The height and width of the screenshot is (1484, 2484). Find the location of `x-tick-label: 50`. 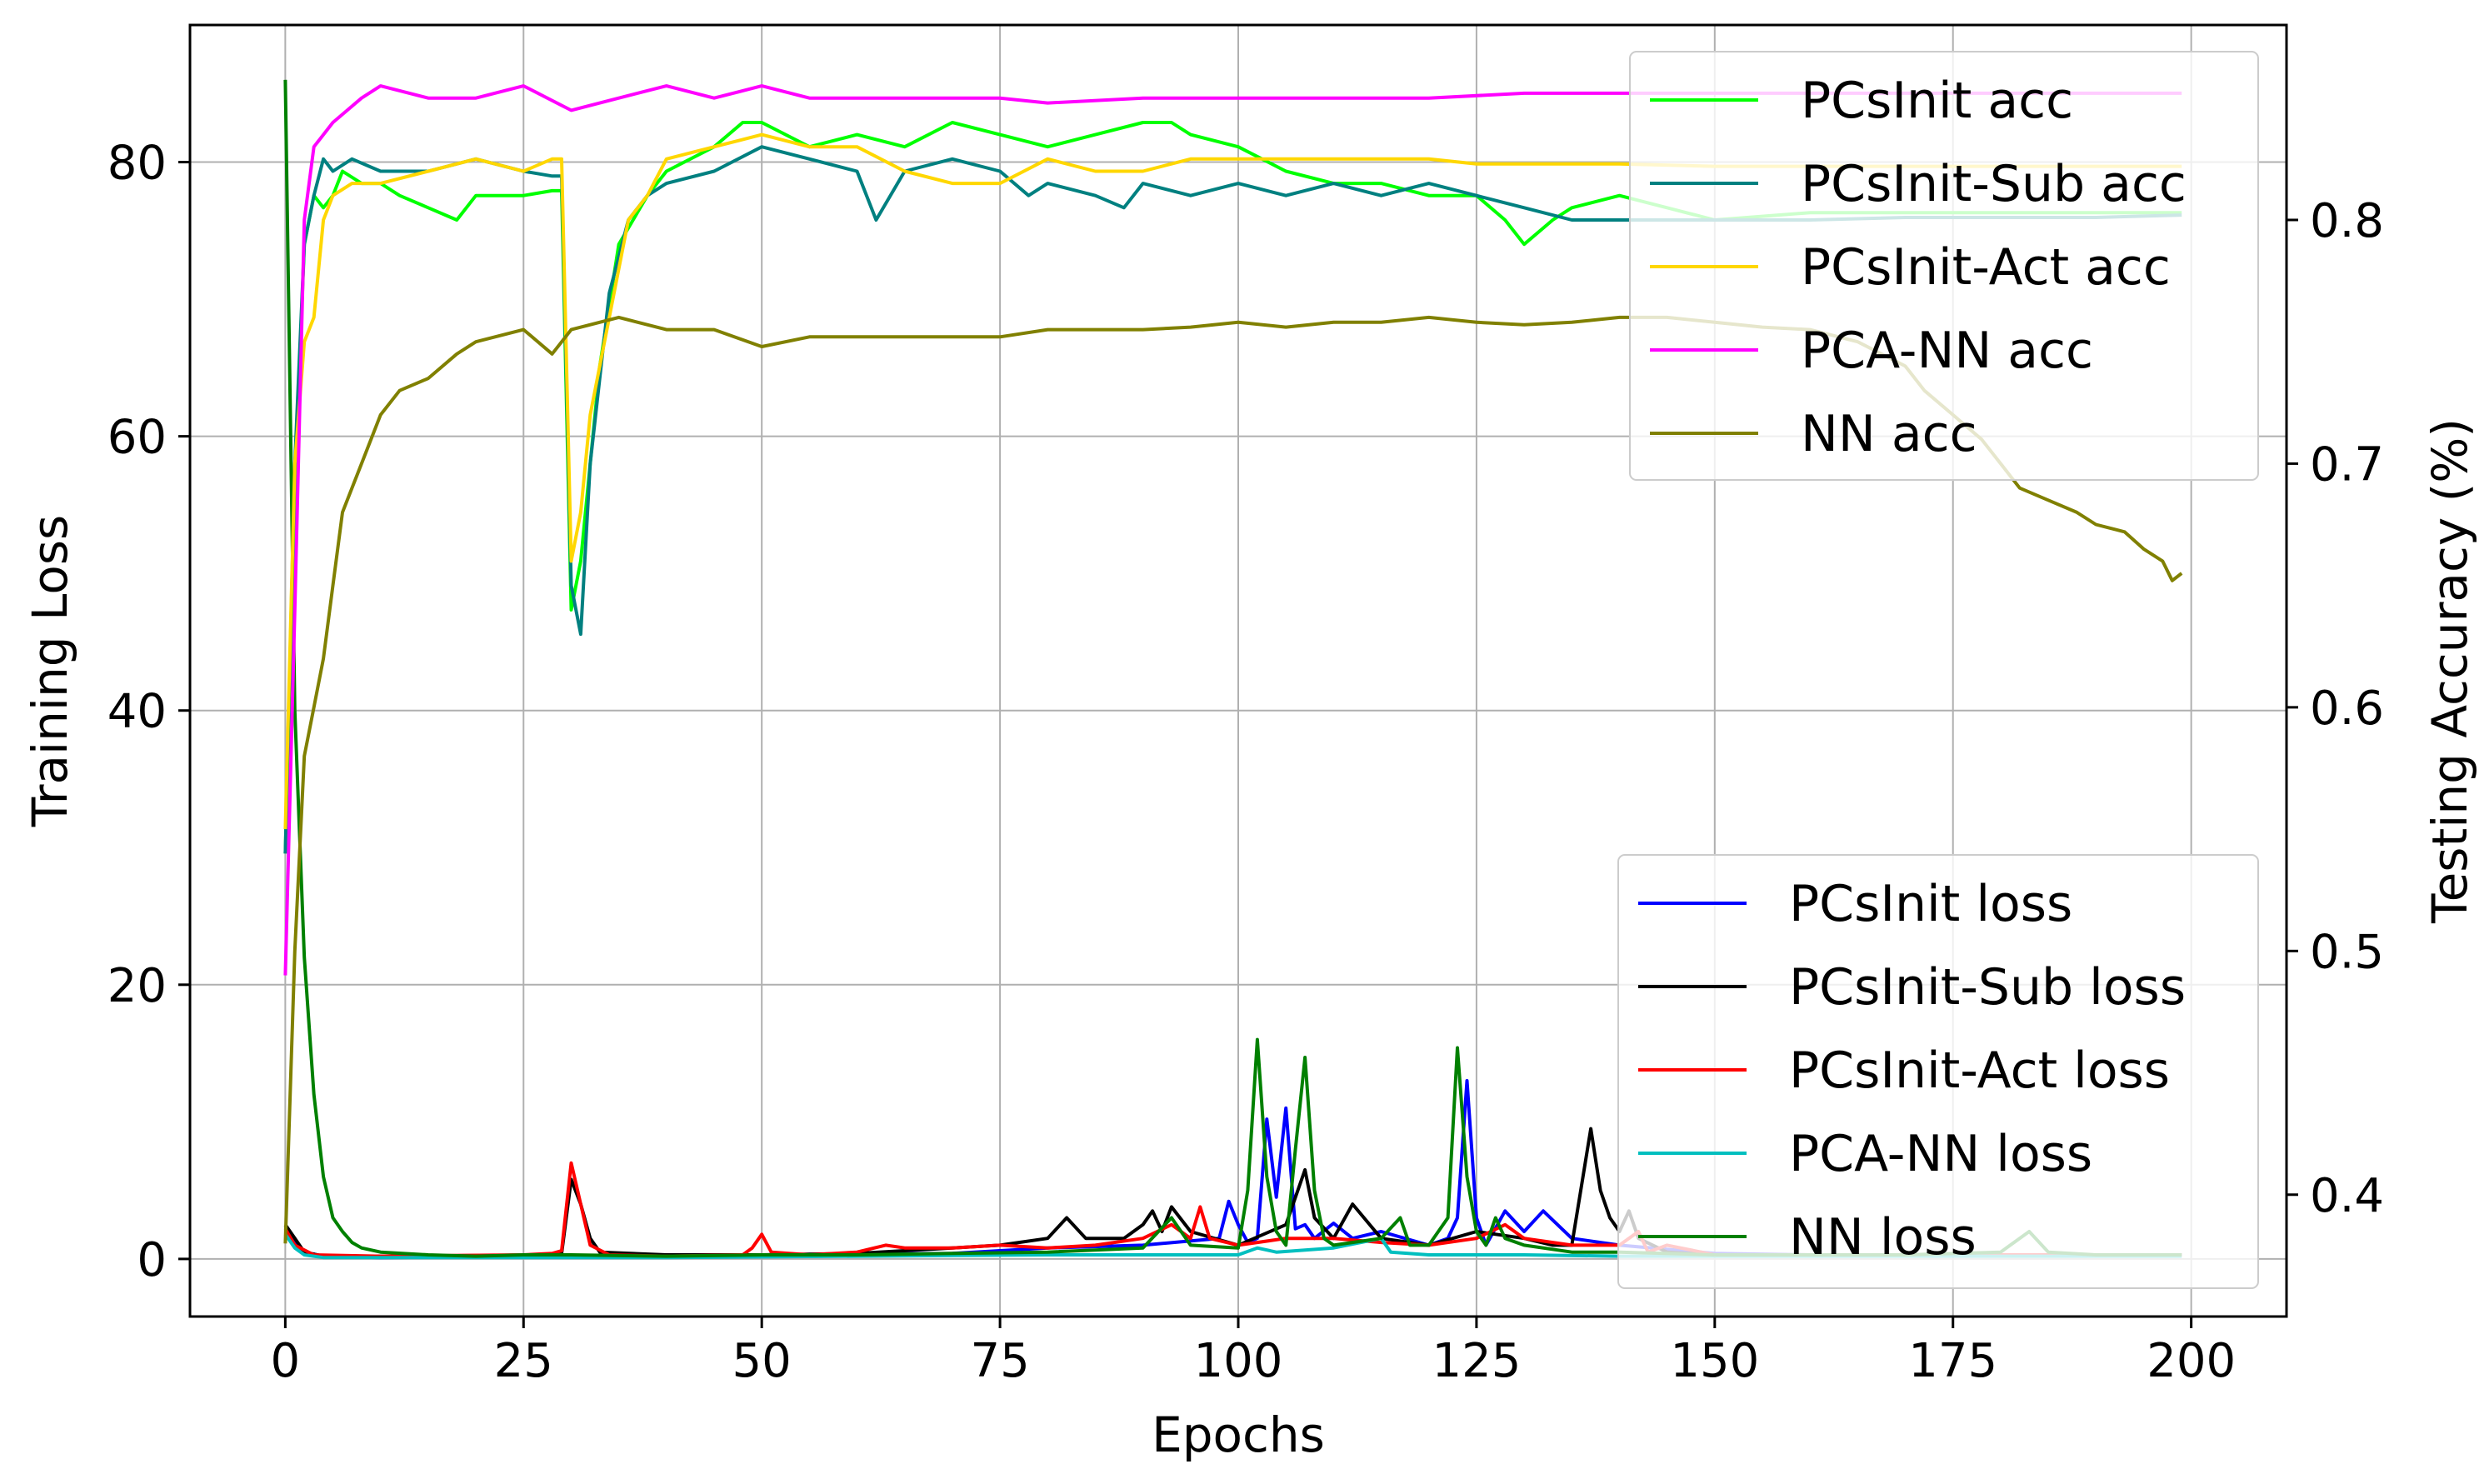

x-tick-label: 50 is located at coordinates (762, 1361).